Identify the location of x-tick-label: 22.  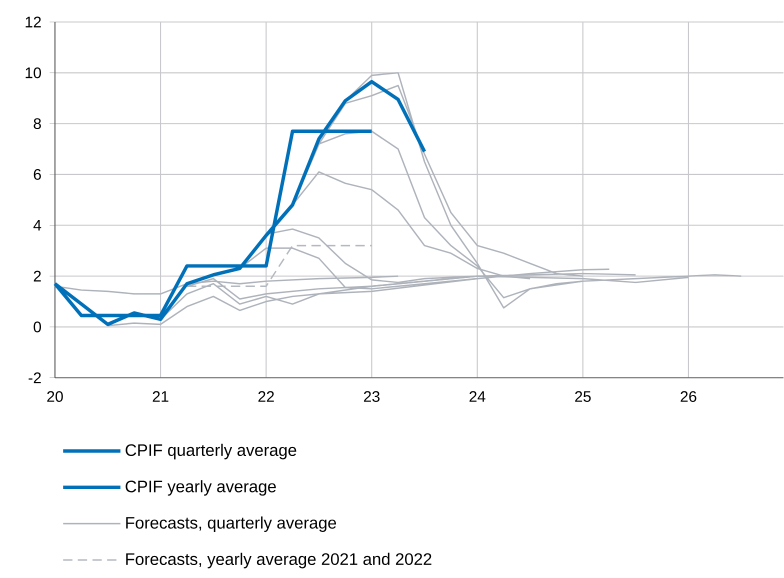
(266, 396).